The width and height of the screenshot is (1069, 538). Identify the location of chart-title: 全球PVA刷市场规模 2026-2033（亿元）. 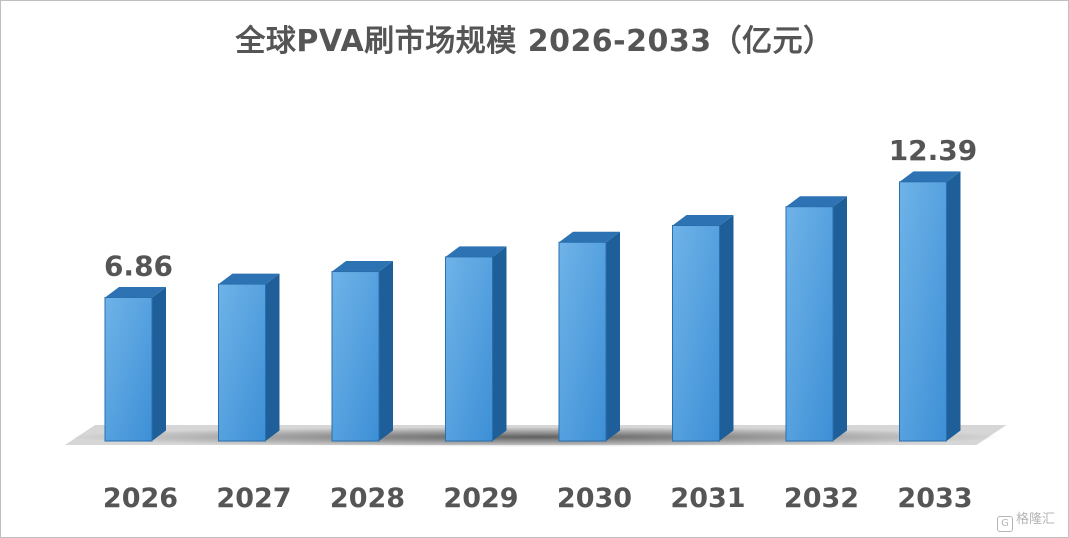
(534, 41).